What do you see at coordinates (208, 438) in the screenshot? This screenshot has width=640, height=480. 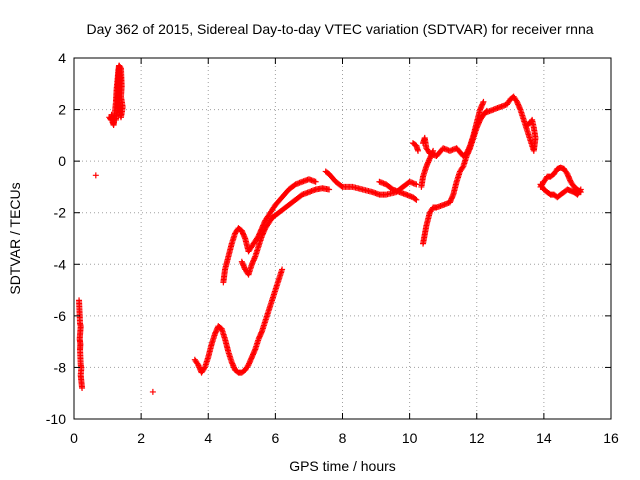 I see `x-tick-label: 4` at bounding box center [208, 438].